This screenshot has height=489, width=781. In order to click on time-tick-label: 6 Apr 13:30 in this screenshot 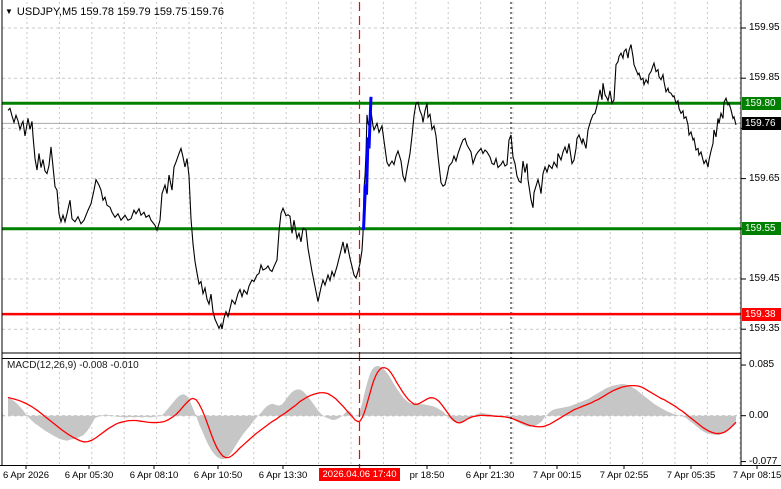, I will do `click(283, 475)`.